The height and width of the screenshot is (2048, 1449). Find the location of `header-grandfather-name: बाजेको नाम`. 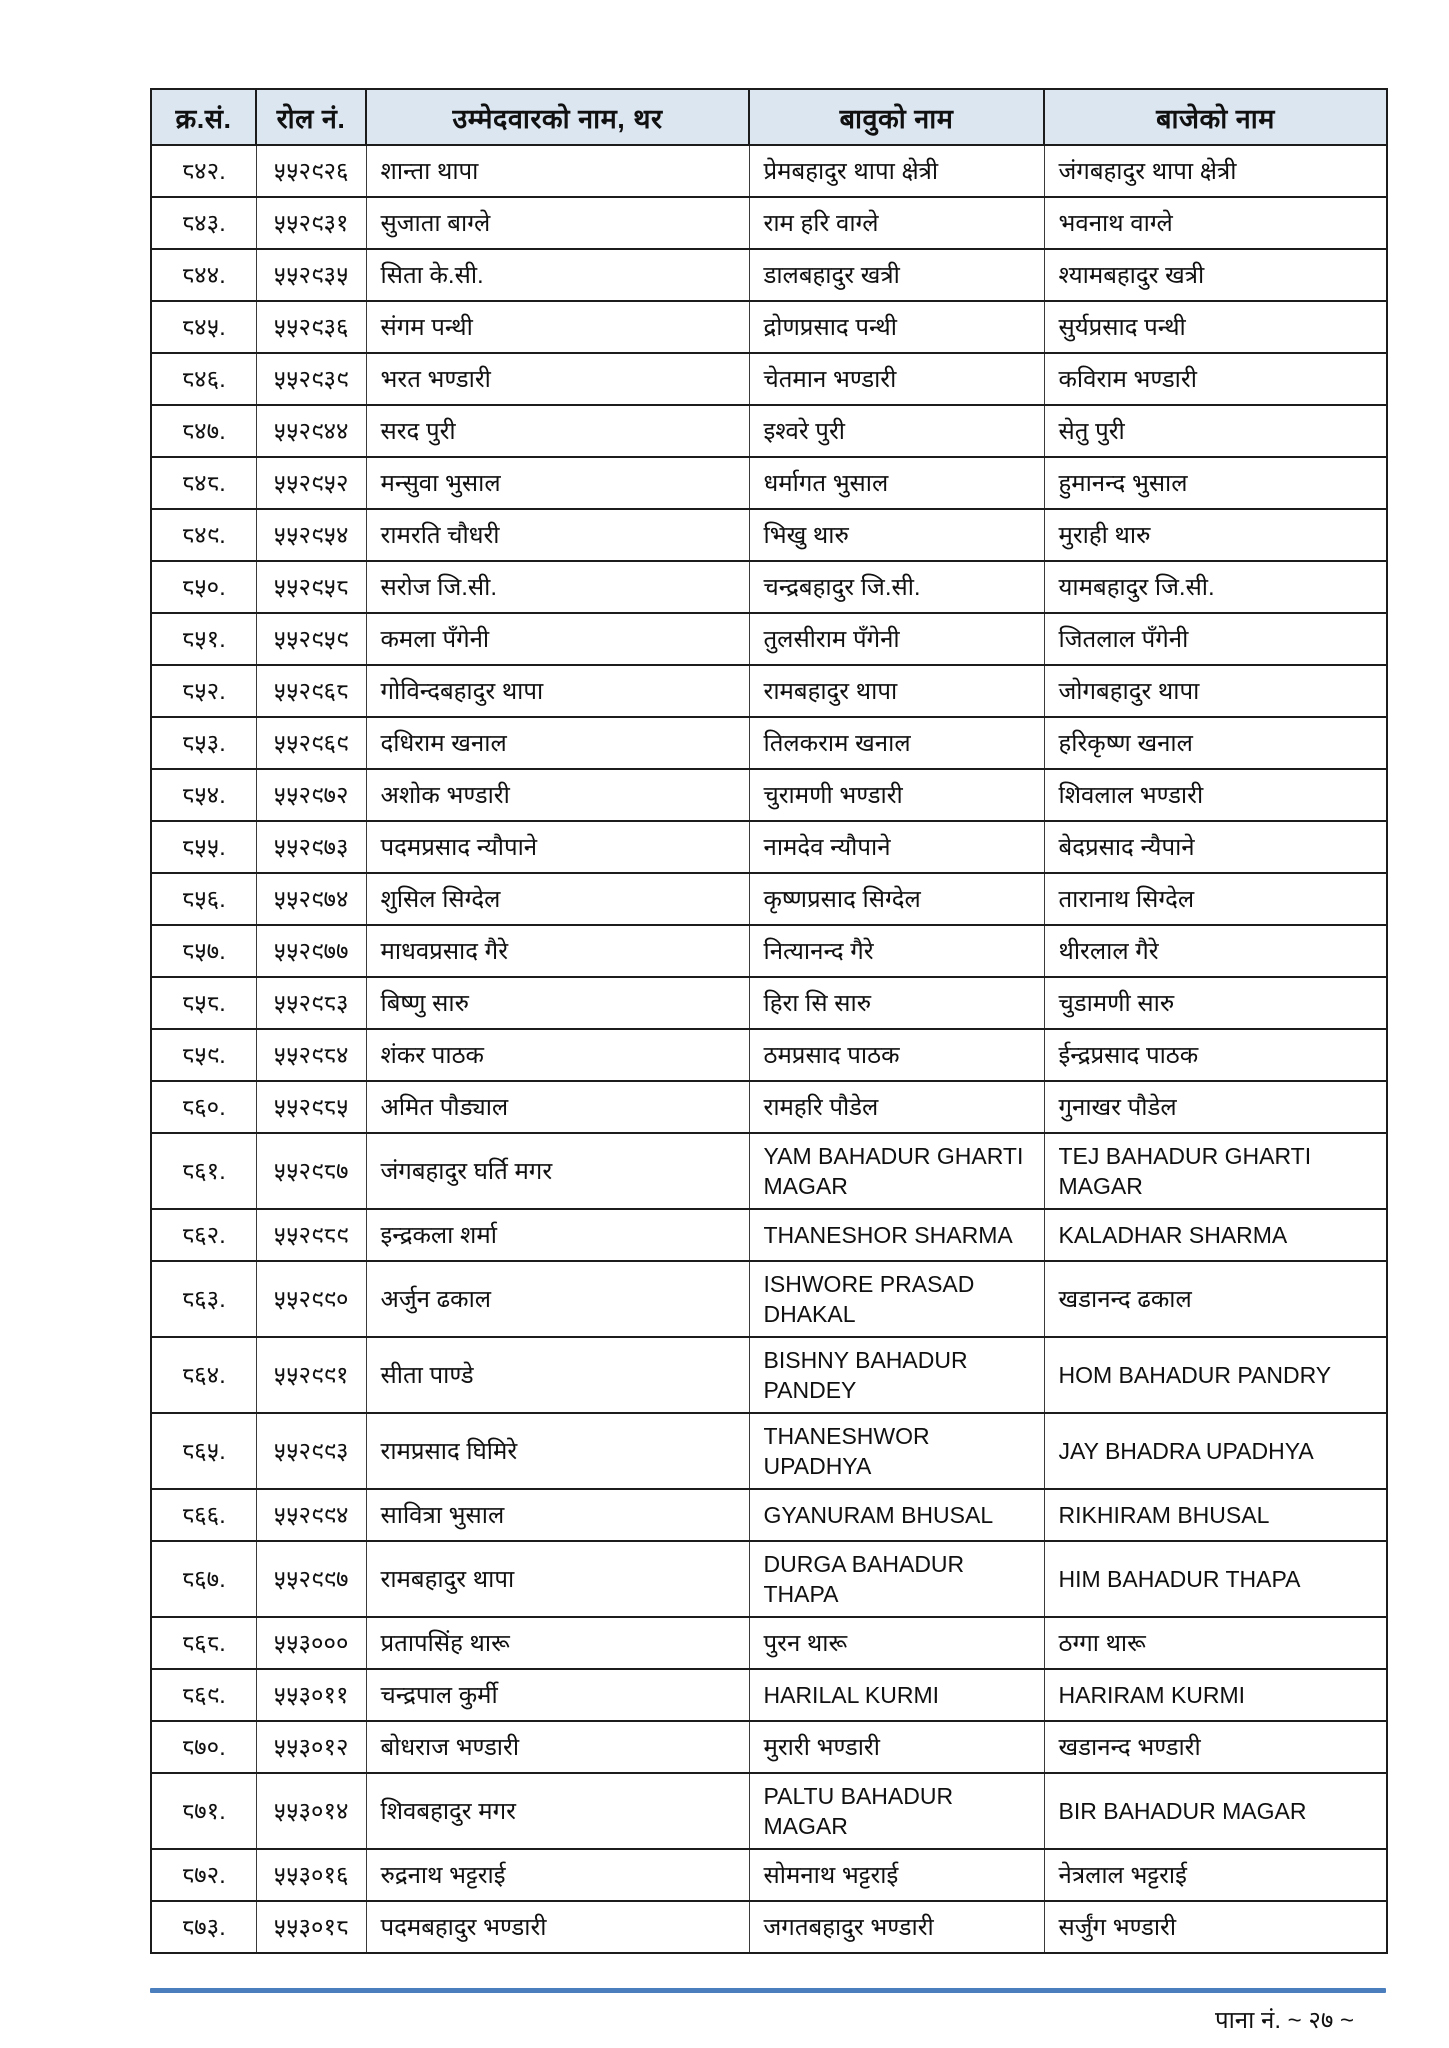

header-grandfather-name: बाजेको नाम is located at coordinates (1215, 117).